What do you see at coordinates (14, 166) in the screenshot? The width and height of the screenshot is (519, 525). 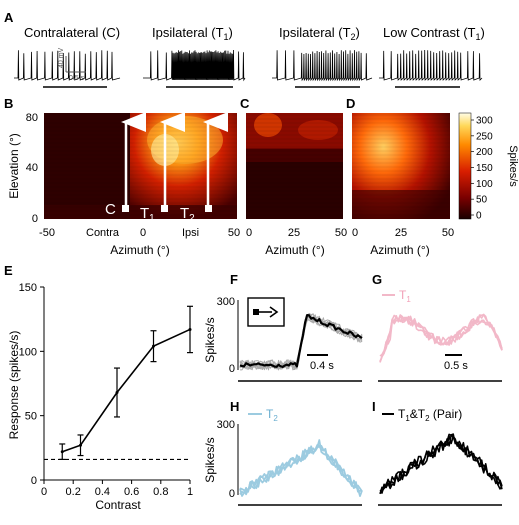 I see `b-ylabel: Elevation (°)` at bounding box center [14, 166].